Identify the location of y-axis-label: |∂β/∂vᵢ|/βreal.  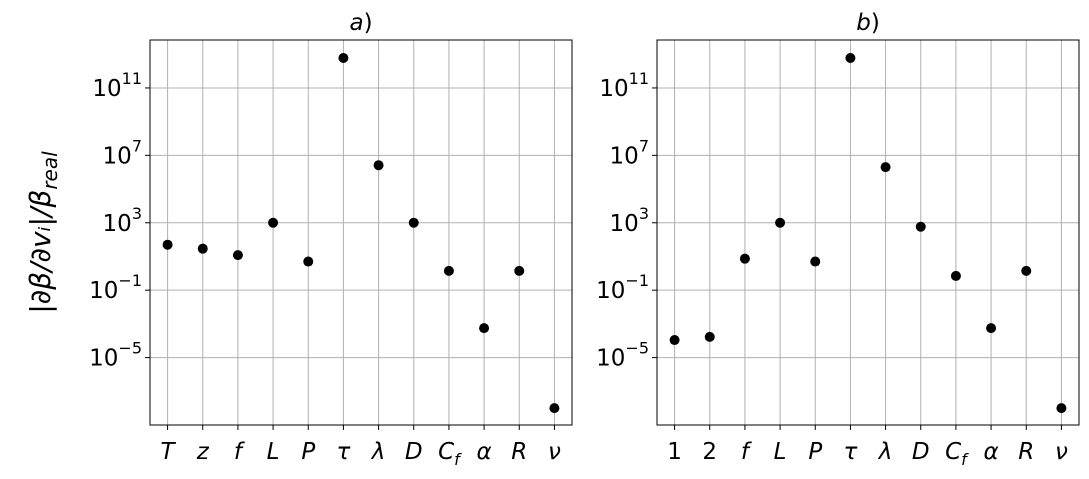
(43, 232).